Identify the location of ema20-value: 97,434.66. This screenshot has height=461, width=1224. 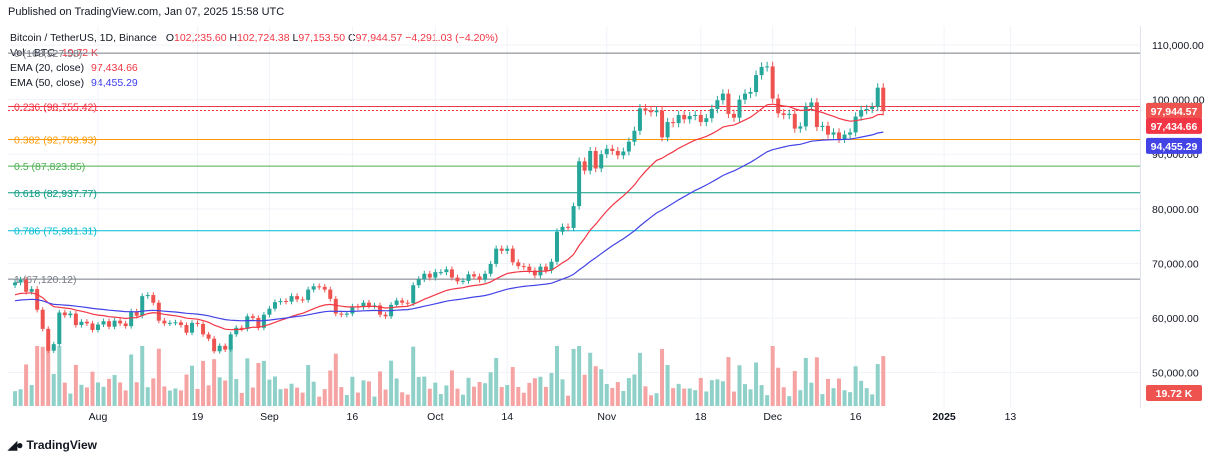
(114, 68).